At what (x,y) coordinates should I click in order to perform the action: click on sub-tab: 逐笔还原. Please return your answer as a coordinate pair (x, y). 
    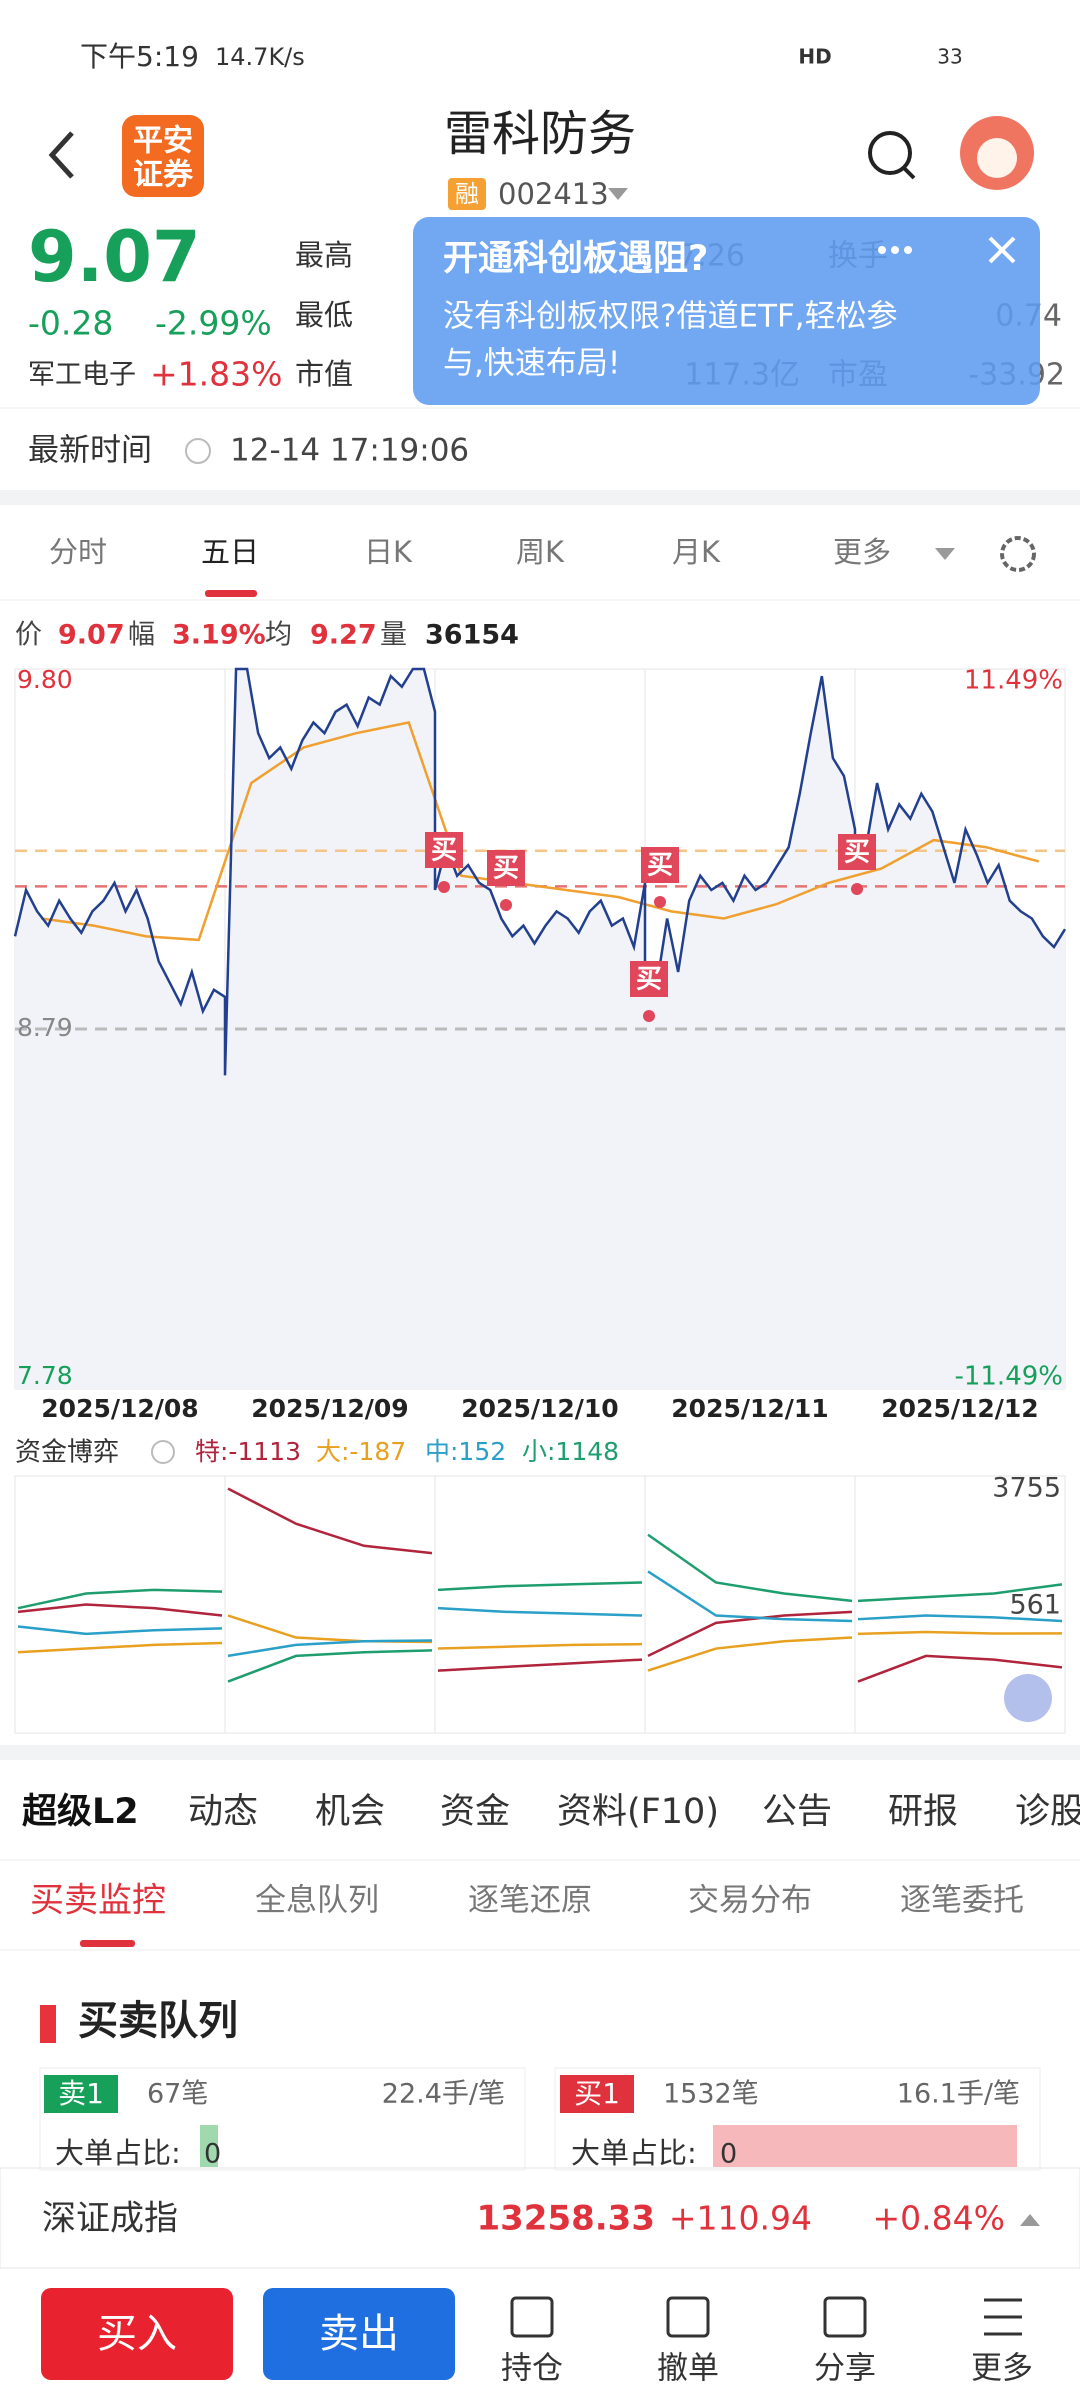
    Looking at the image, I should click on (530, 1901).